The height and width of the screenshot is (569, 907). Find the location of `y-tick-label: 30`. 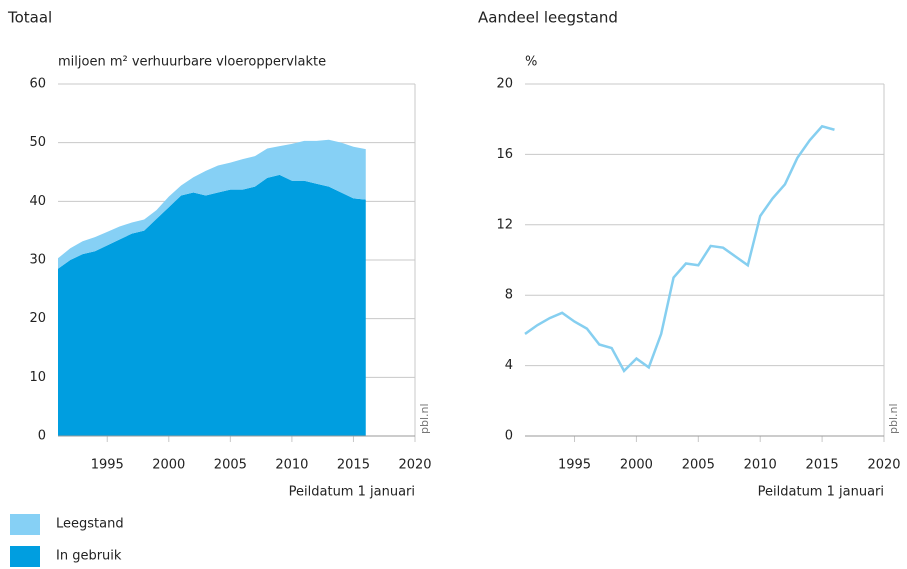

y-tick-label: 30 is located at coordinates (37, 260).